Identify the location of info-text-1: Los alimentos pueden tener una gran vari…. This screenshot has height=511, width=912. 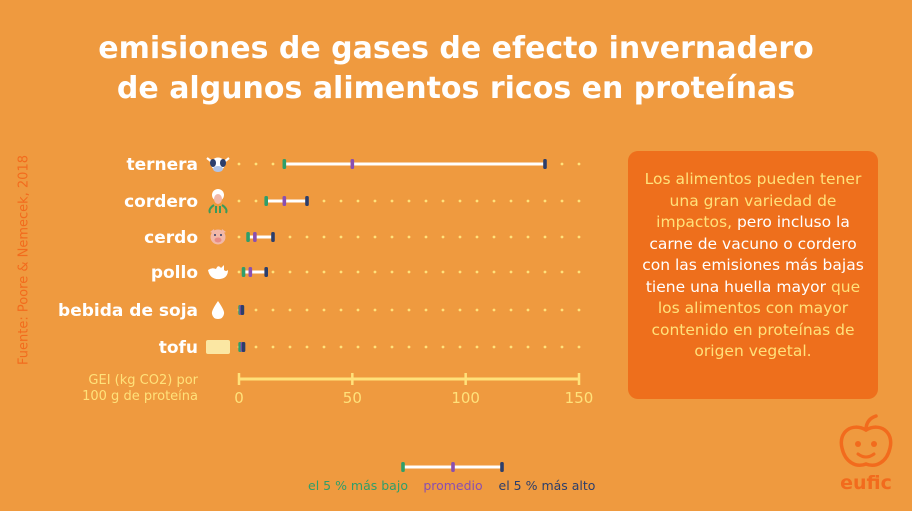
(753, 200).